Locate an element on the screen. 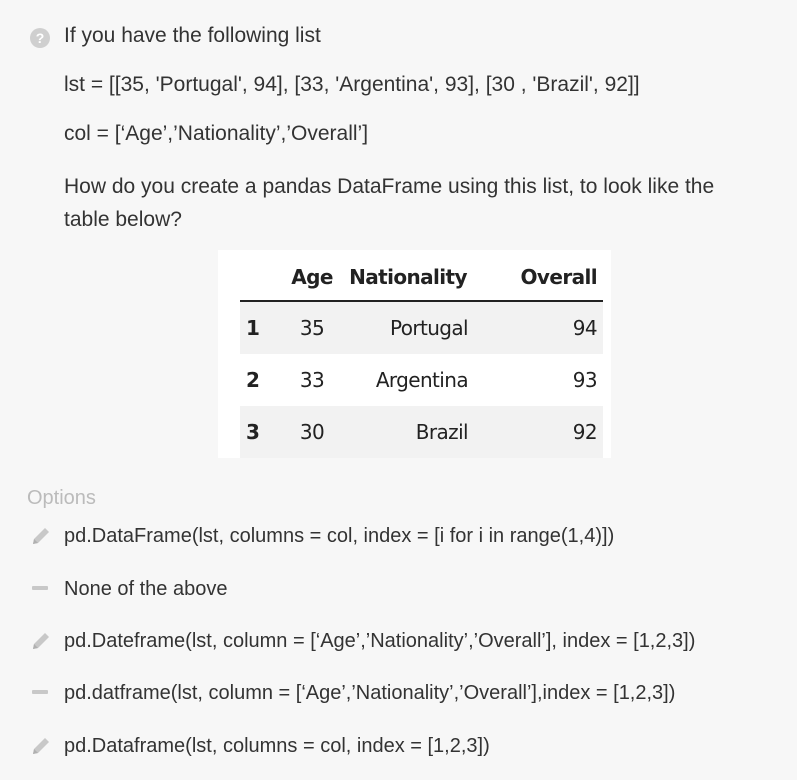 The width and height of the screenshot is (797, 780). option-2: None of the above is located at coordinates (408, 589).